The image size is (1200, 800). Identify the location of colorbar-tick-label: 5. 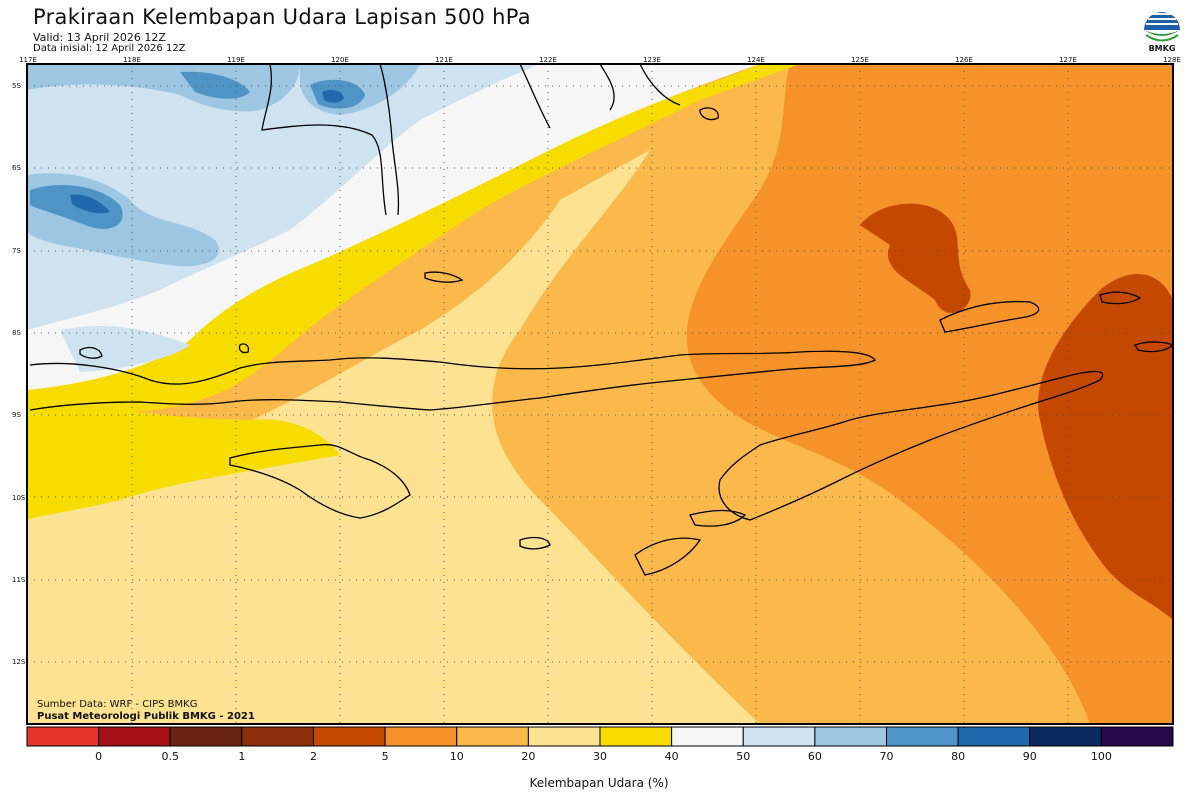
(385, 756).